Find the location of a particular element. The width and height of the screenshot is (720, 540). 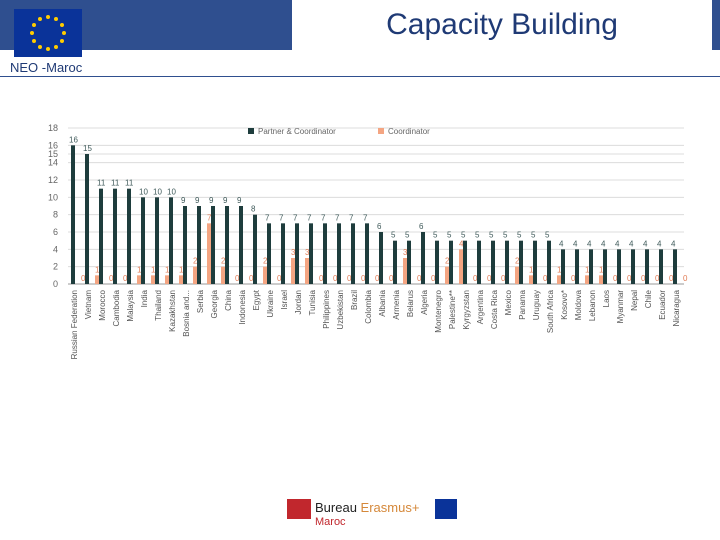

x-tick-label: Moldova is located at coordinates (578, 304).